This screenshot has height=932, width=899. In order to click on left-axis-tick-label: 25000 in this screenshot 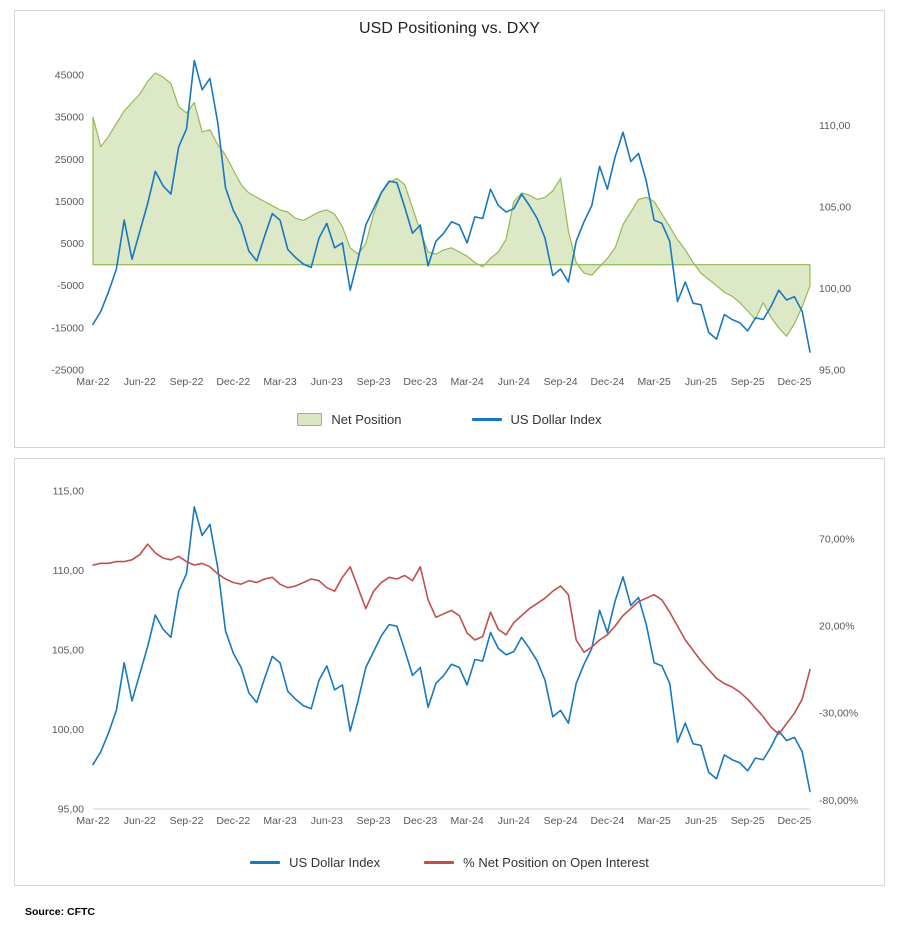, I will do `click(69, 160)`.